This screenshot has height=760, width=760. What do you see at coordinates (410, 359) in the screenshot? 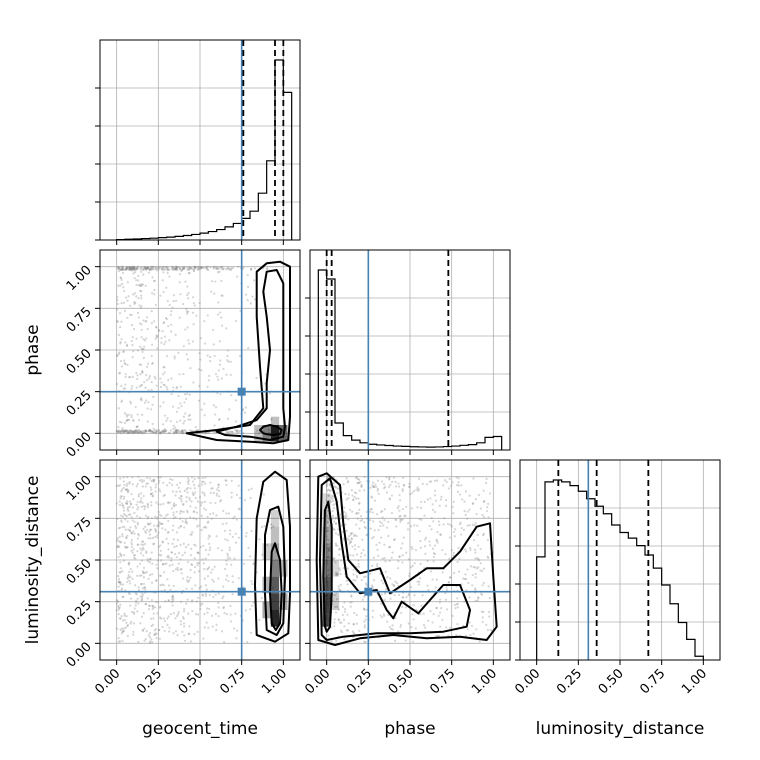
I see `histogram-phase` at bounding box center [410, 359].